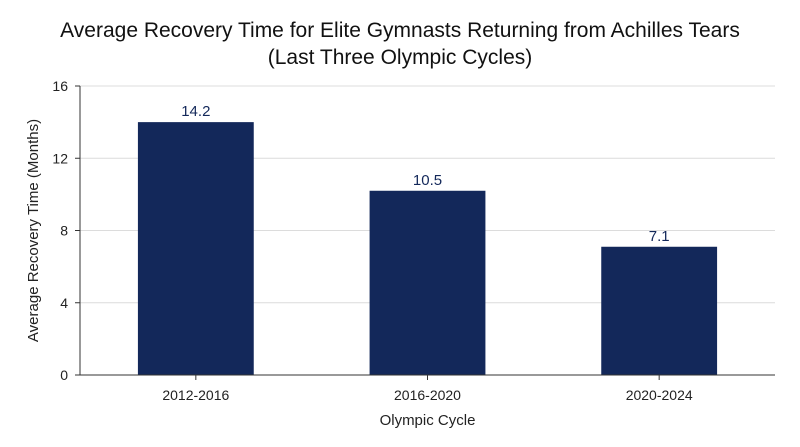  What do you see at coordinates (60, 158) in the screenshot?
I see `y-tick-label: 12` at bounding box center [60, 158].